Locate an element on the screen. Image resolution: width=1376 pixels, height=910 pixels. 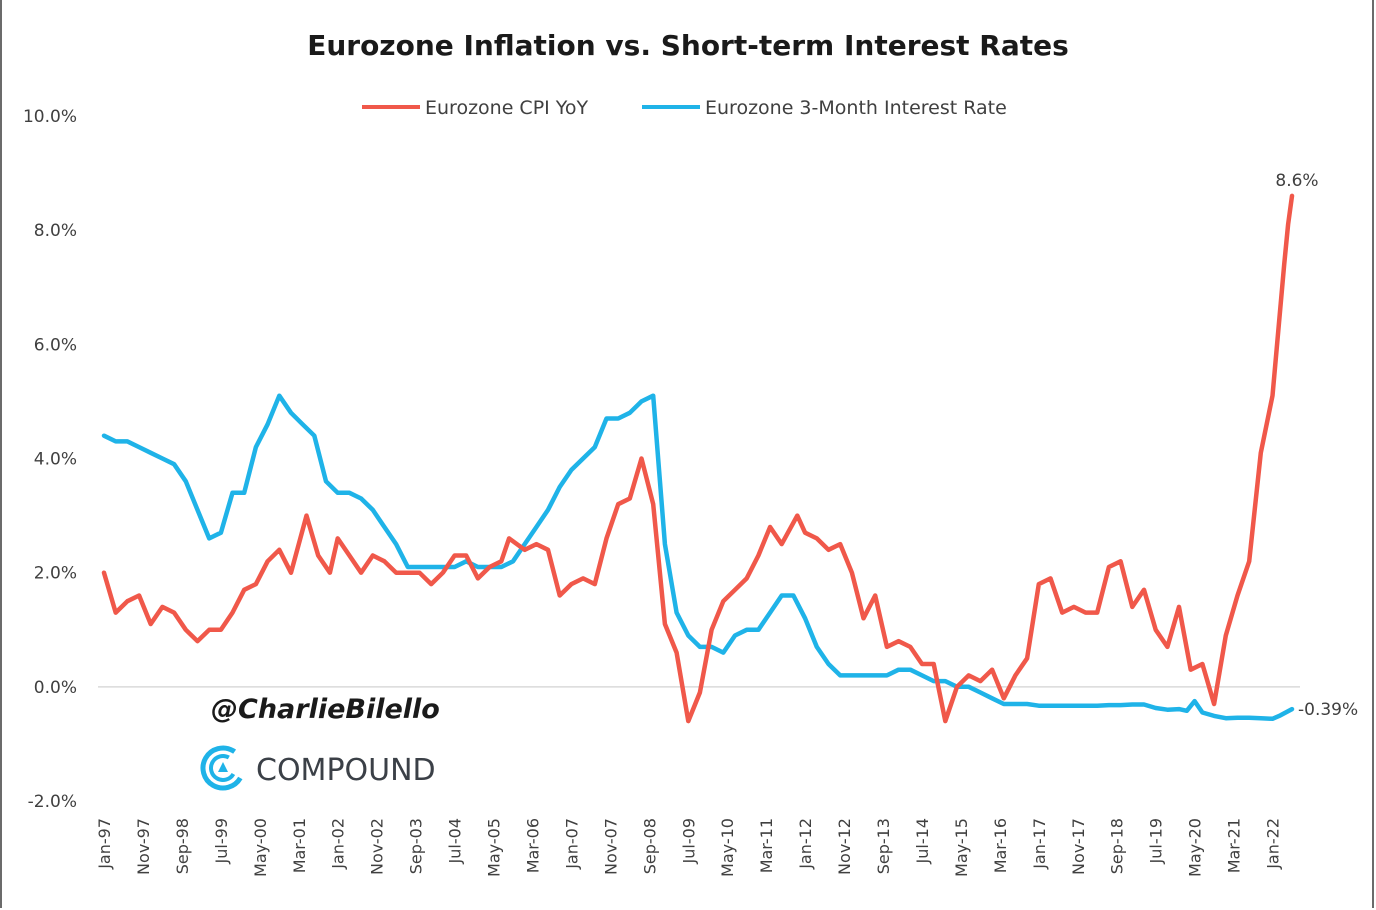
y-tick-label: 4.0% is located at coordinates (55, 460).